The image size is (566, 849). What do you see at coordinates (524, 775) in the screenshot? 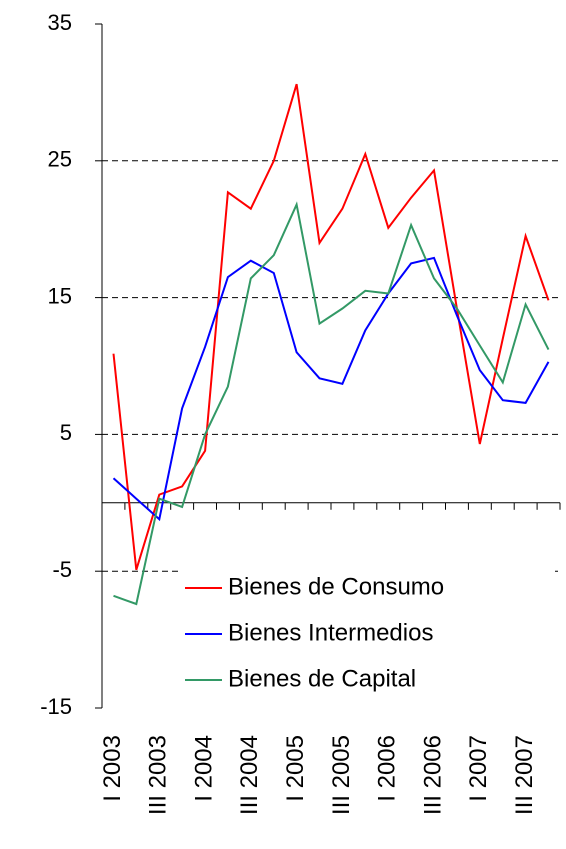
I see `x-tick-label: III 2007` at bounding box center [524, 775].